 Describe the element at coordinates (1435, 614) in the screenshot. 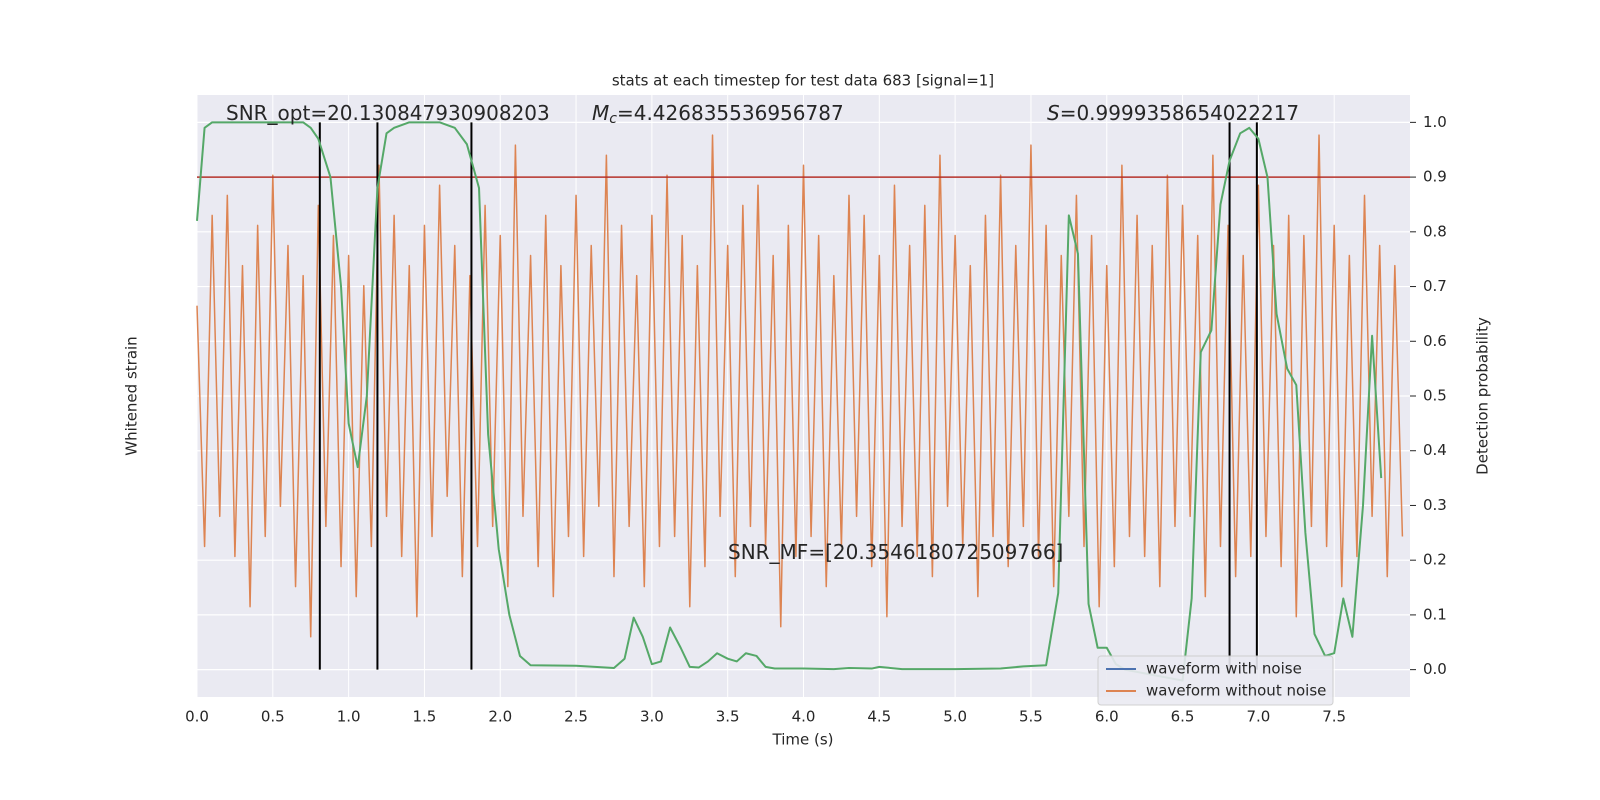

I see `y2-tick-label: 0.1` at that location.